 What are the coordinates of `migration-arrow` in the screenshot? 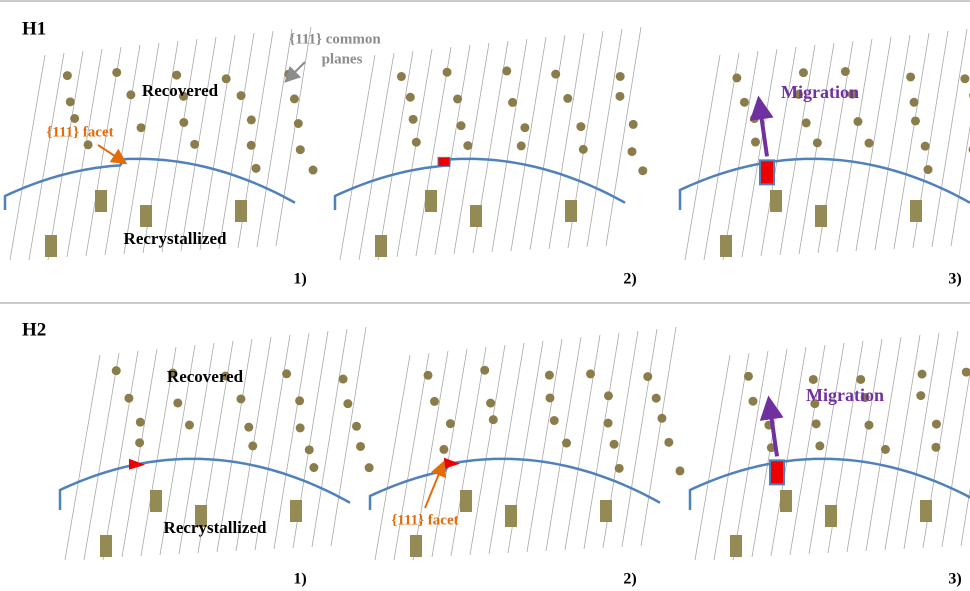 It's located at (771, 426).